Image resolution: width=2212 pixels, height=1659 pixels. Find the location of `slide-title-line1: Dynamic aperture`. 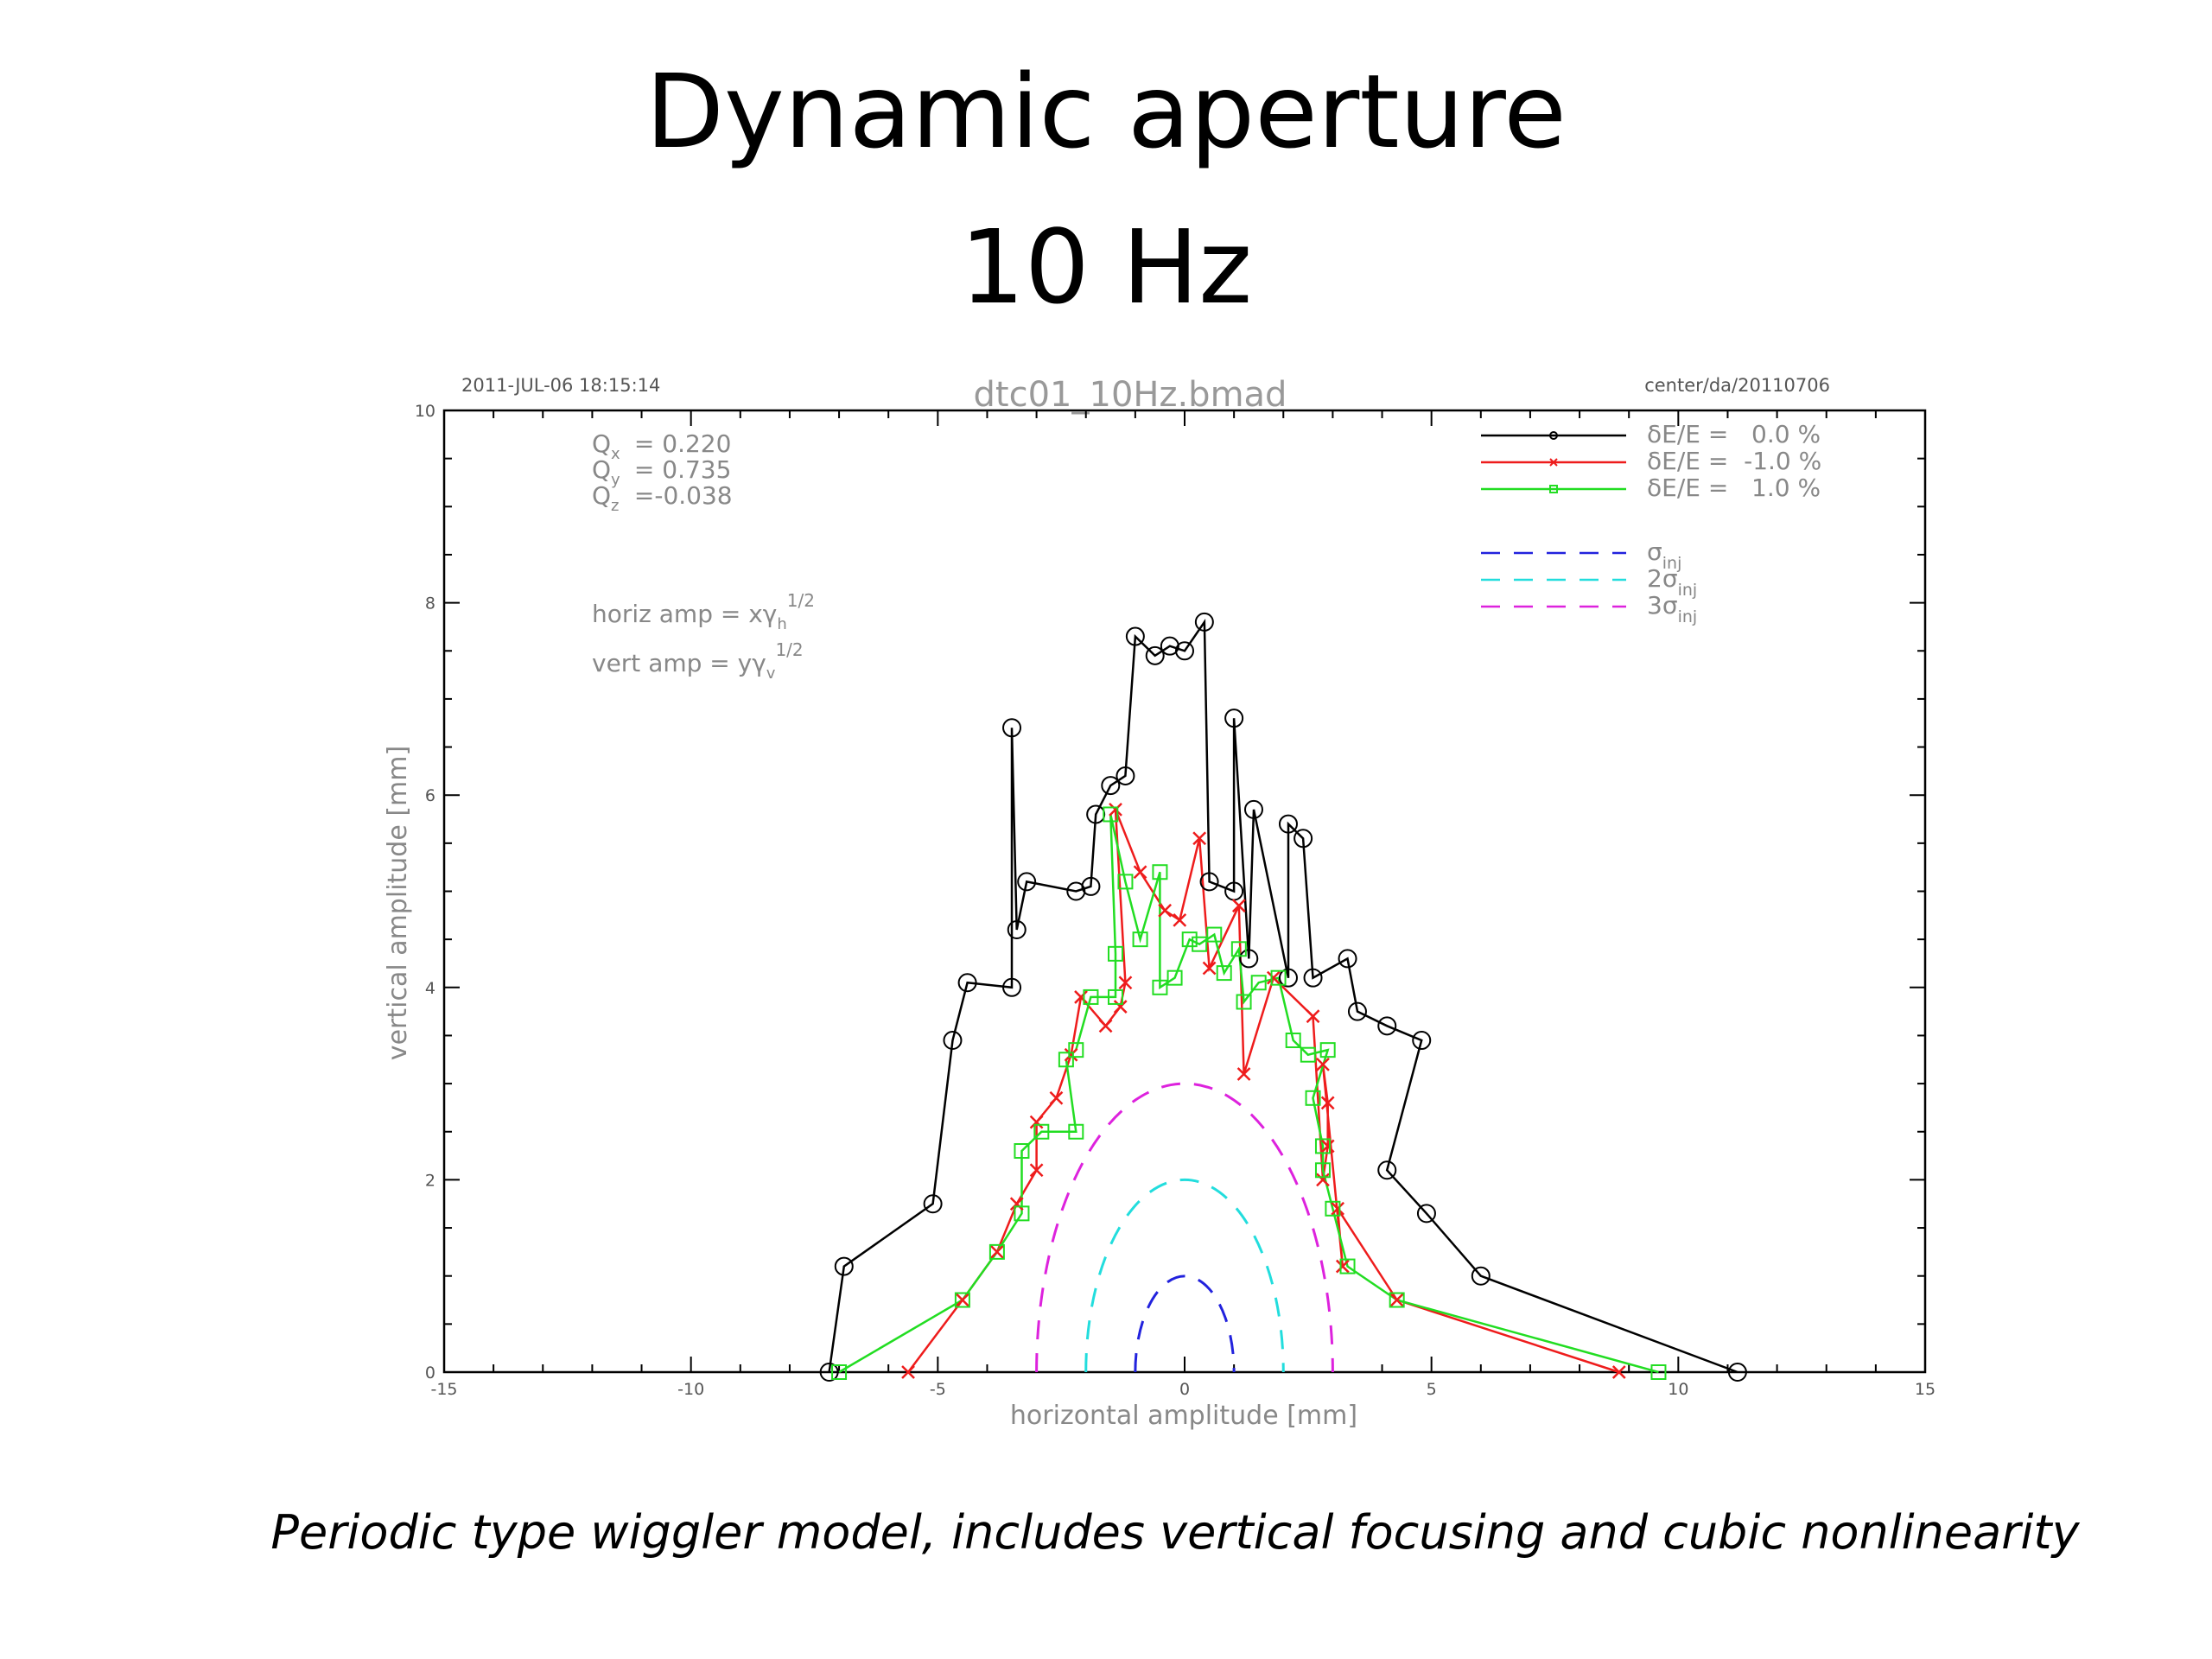

slide-title-line1: Dynamic aperture is located at coordinates (1106, 111).